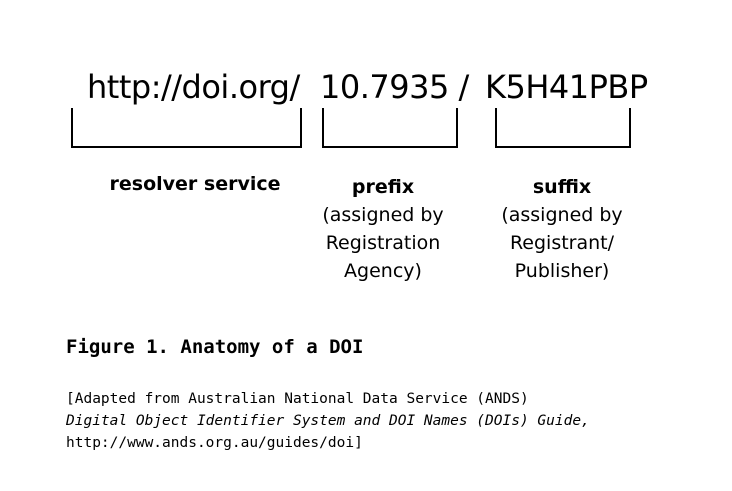 This screenshot has height=491, width=732. I want to click on prefix-label-title: prefix, so click(383, 187).